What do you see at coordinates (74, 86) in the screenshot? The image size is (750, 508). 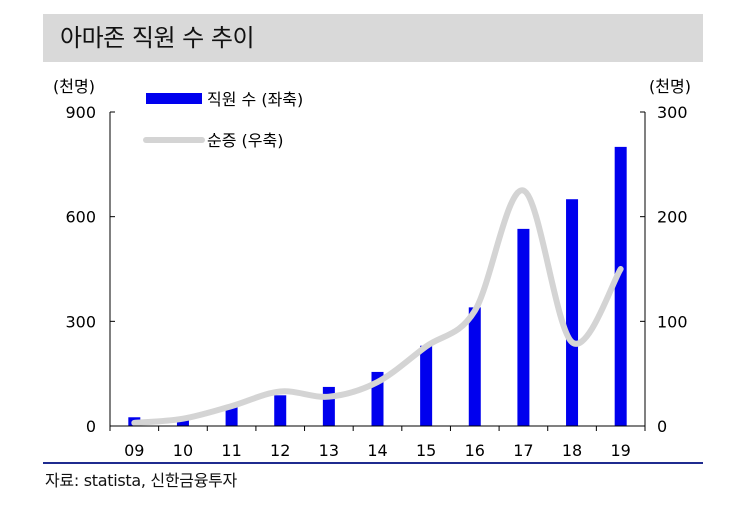 I see `y-left-unit: (천명)` at bounding box center [74, 86].